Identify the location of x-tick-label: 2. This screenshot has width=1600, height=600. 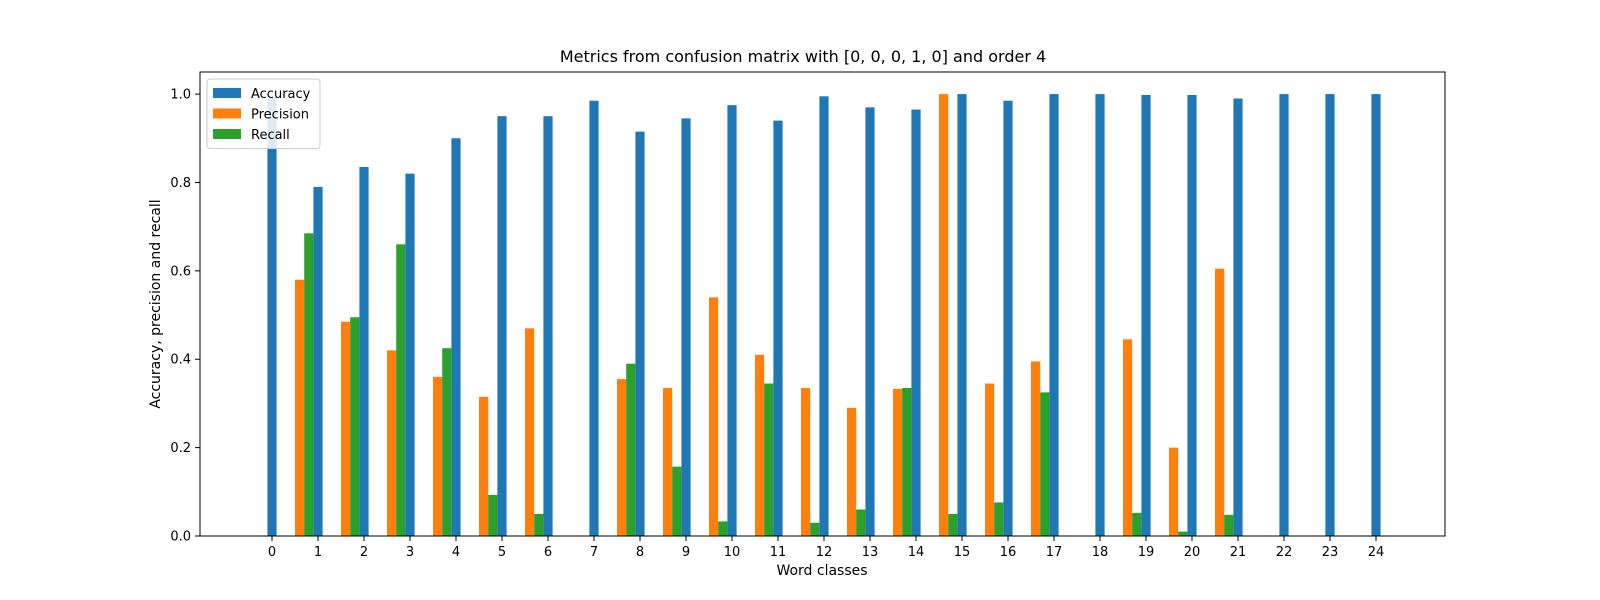
(364, 552).